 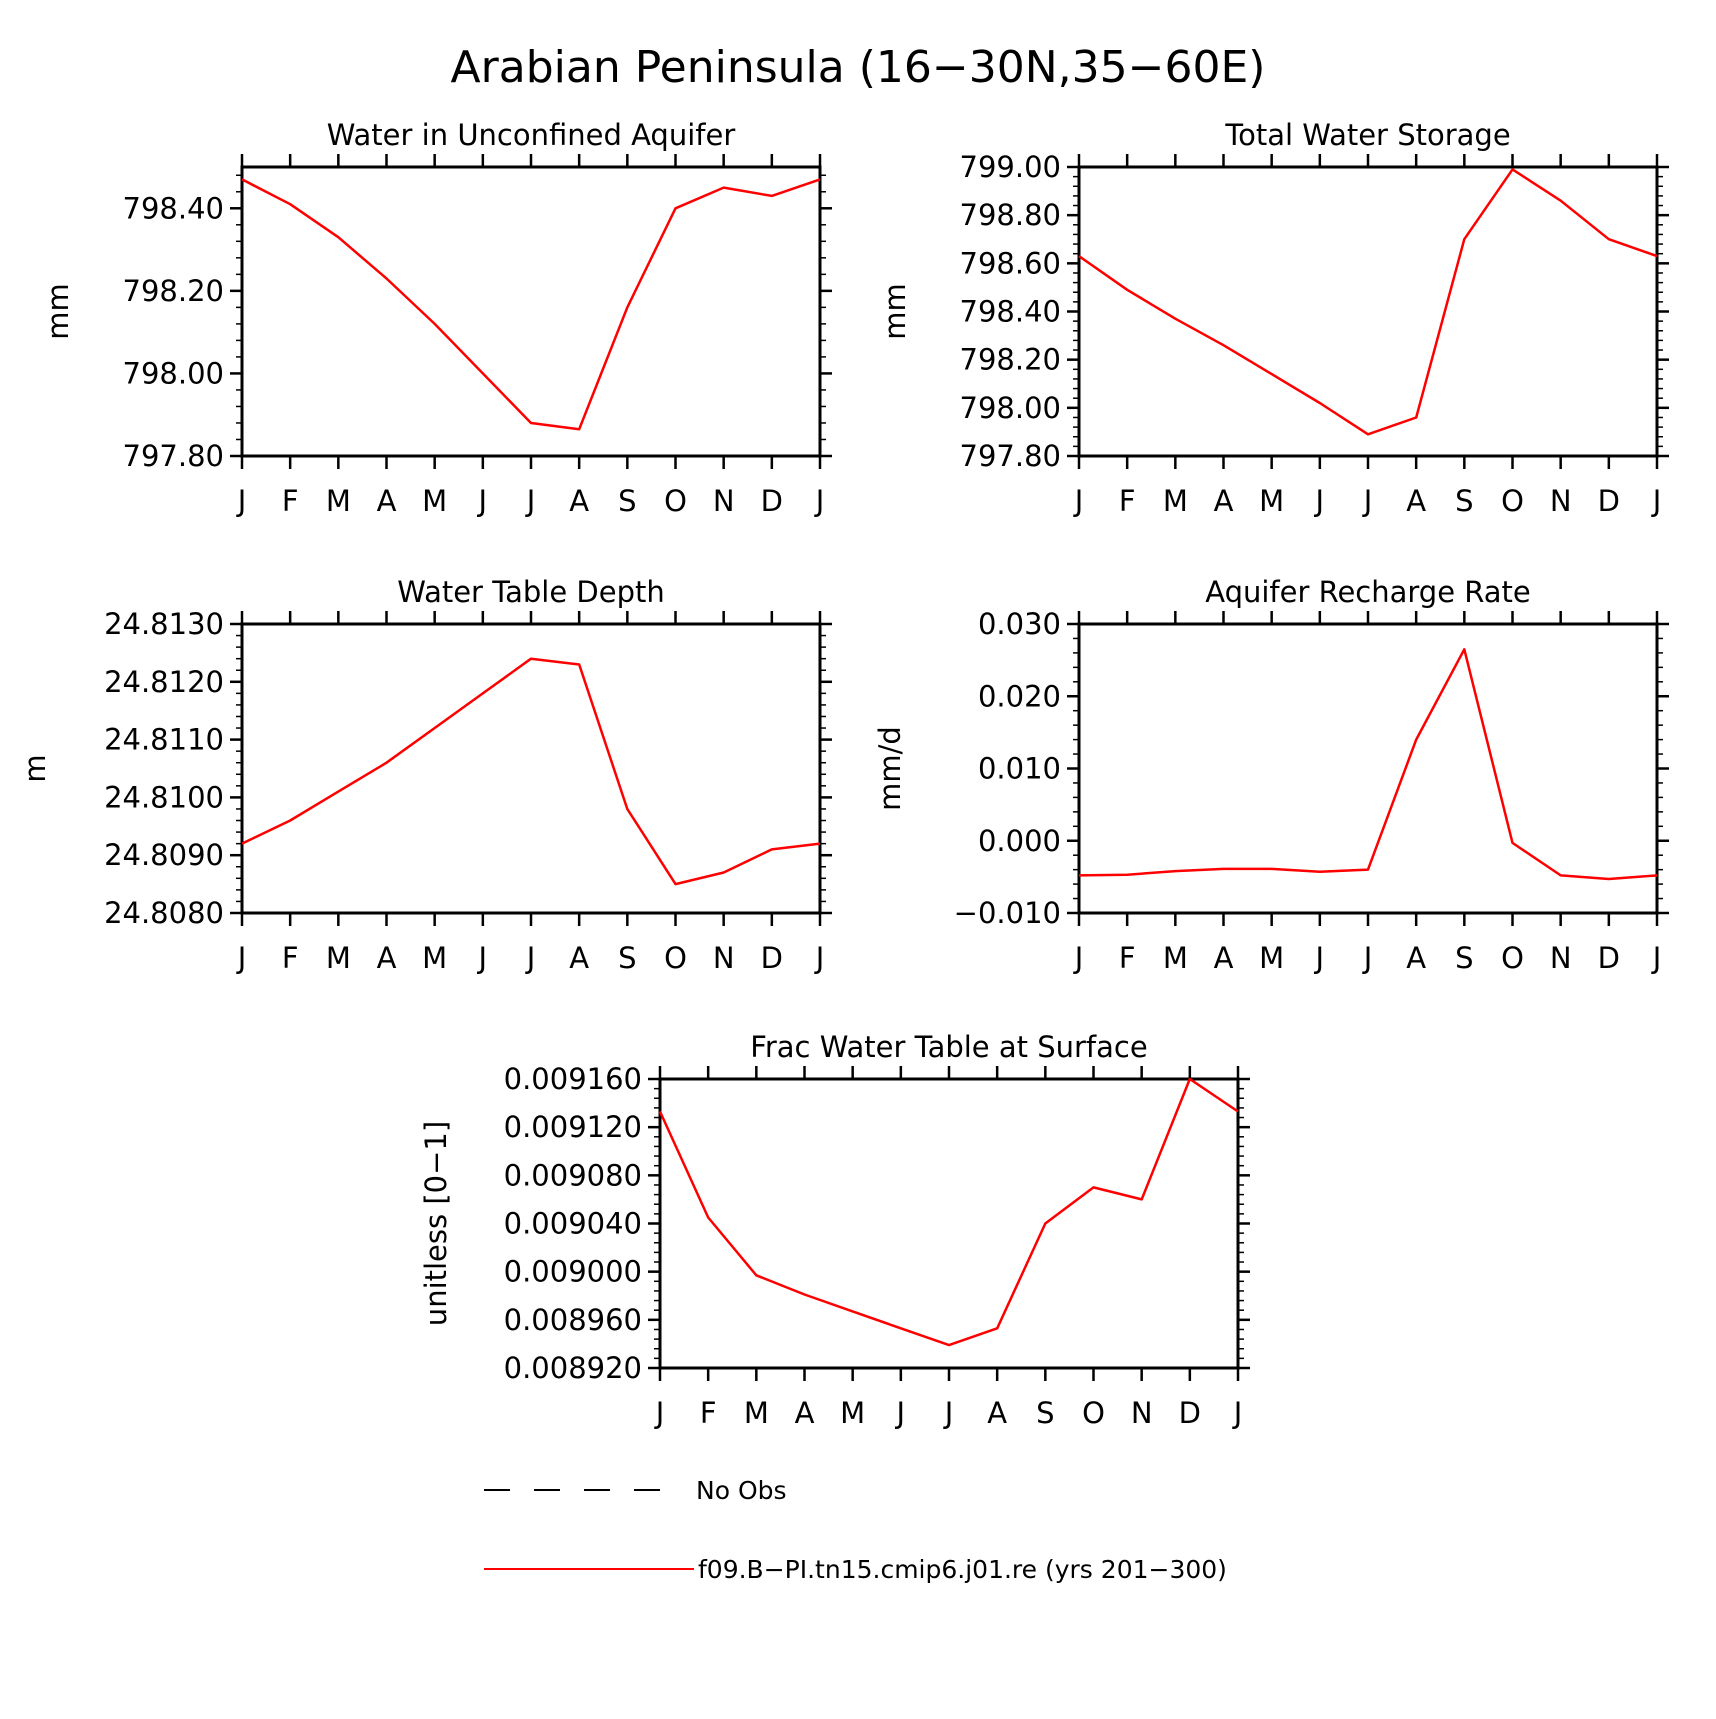 What do you see at coordinates (164, 855) in the screenshot?
I see `y-tick-label: 24.8090` at bounding box center [164, 855].